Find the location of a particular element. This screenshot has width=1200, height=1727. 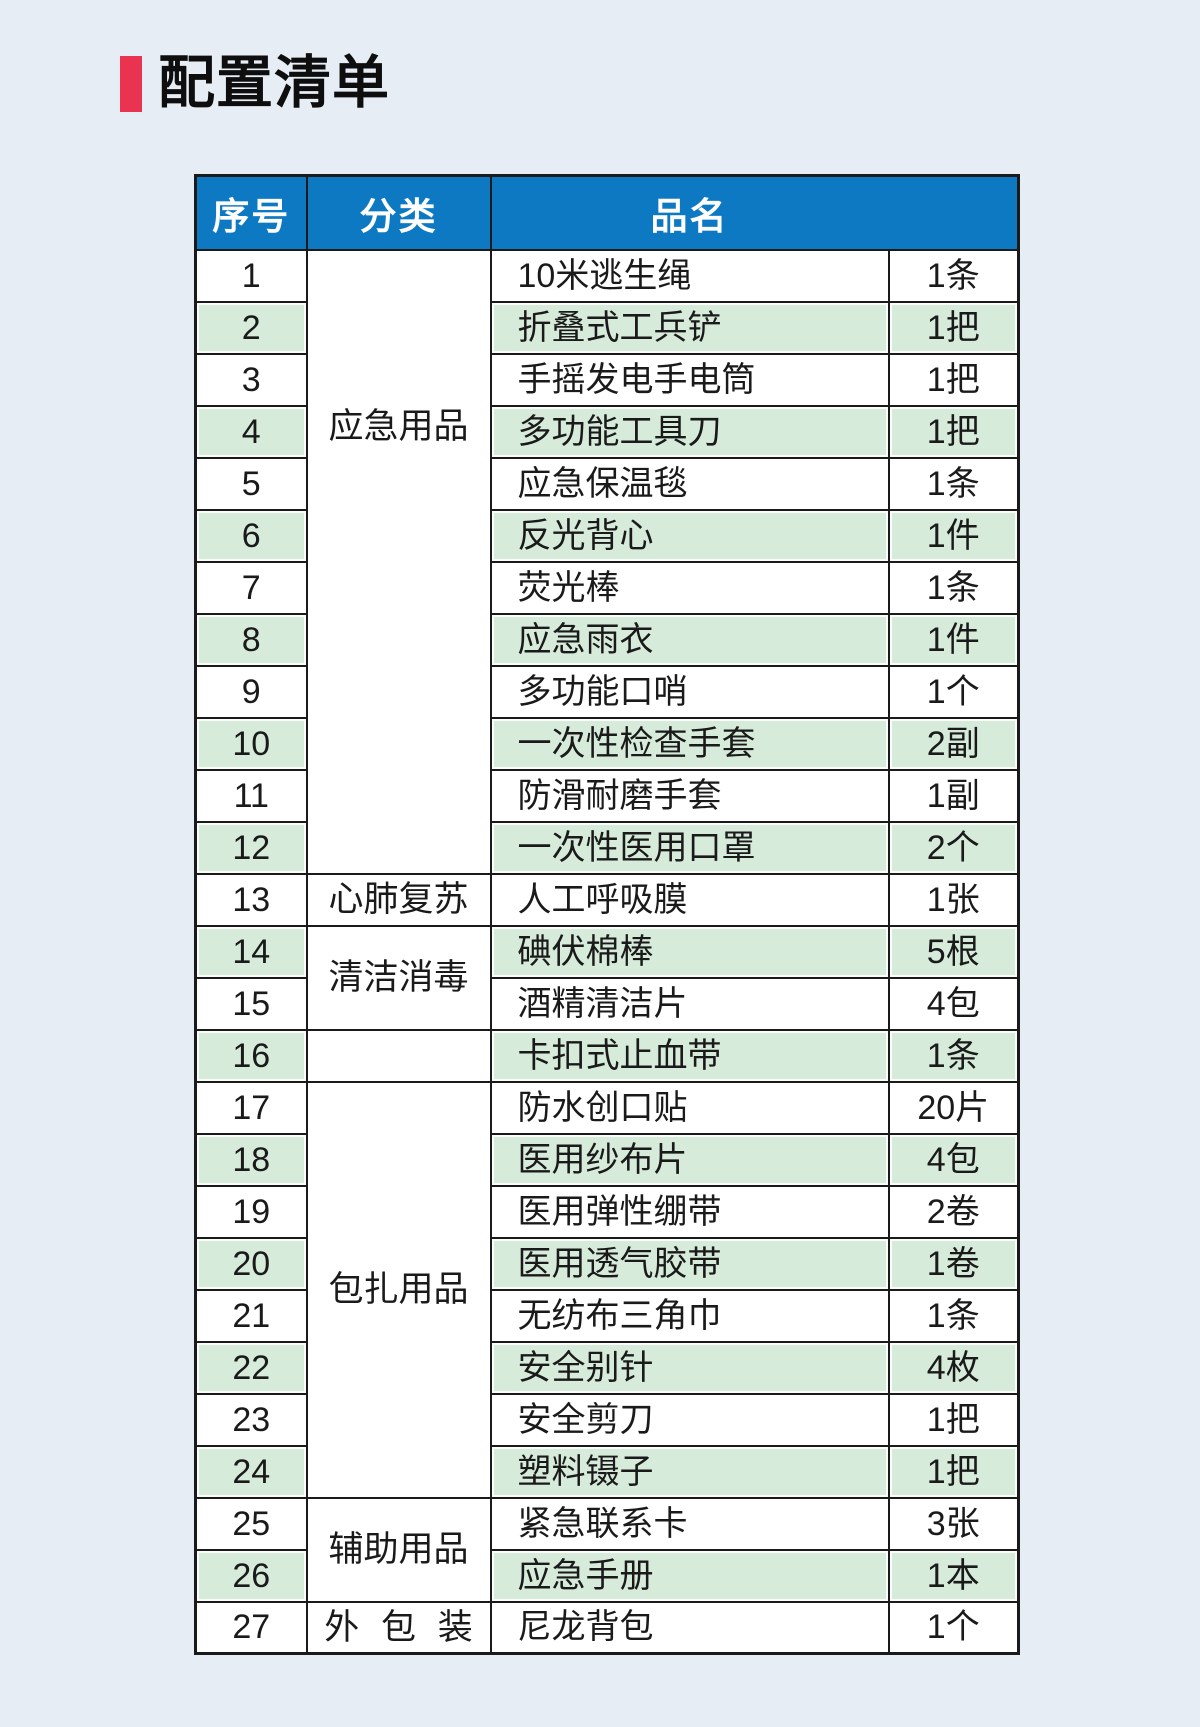

row-index-cell: 2 is located at coordinates (251, 327).